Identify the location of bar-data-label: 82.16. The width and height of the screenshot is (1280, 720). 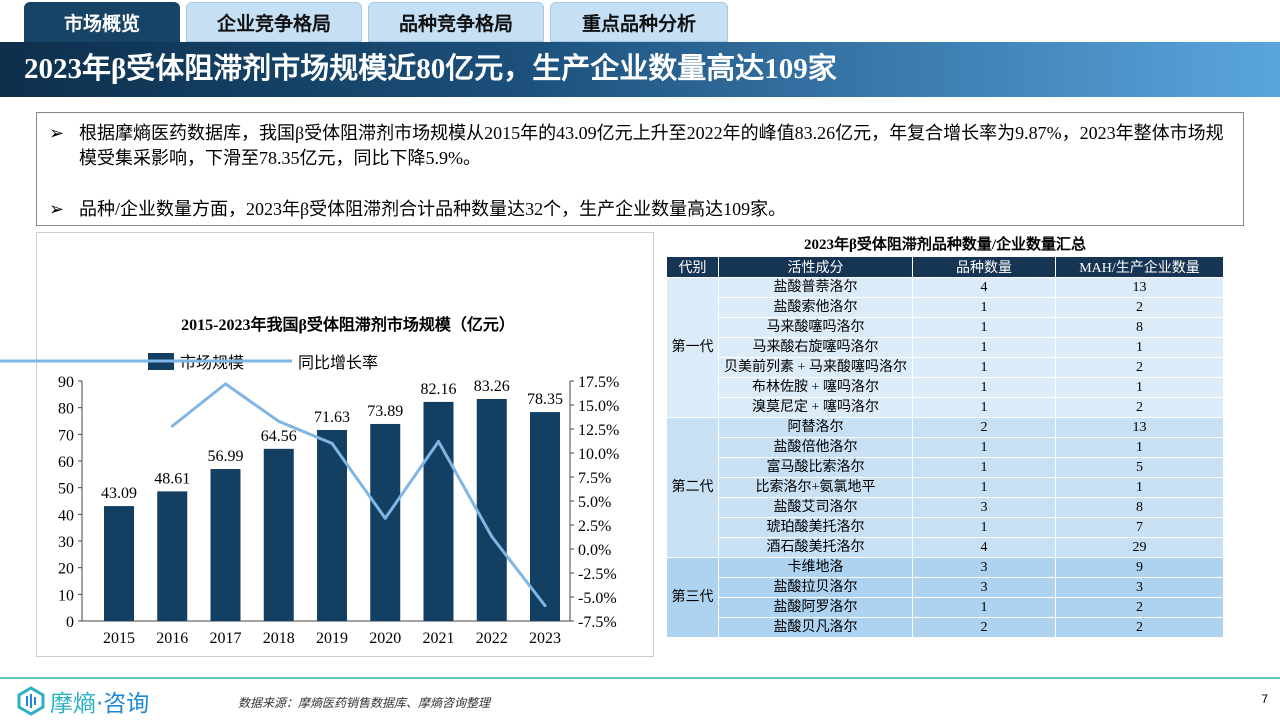
(439, 389).